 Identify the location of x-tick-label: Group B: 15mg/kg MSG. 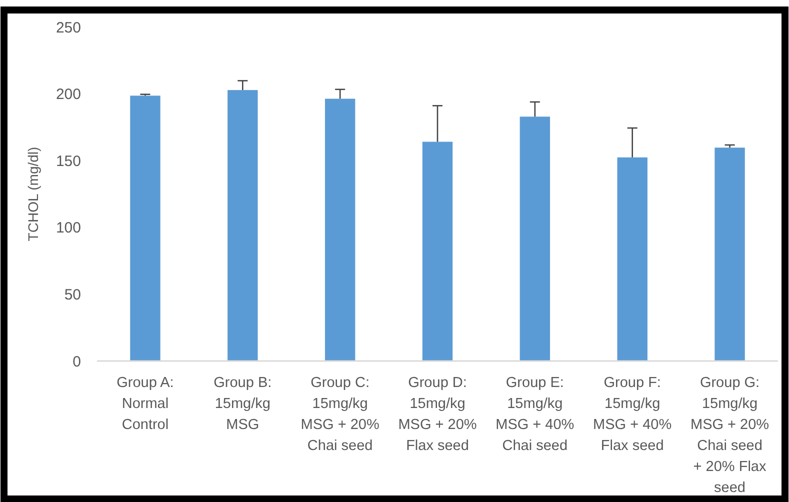
(243, 404).